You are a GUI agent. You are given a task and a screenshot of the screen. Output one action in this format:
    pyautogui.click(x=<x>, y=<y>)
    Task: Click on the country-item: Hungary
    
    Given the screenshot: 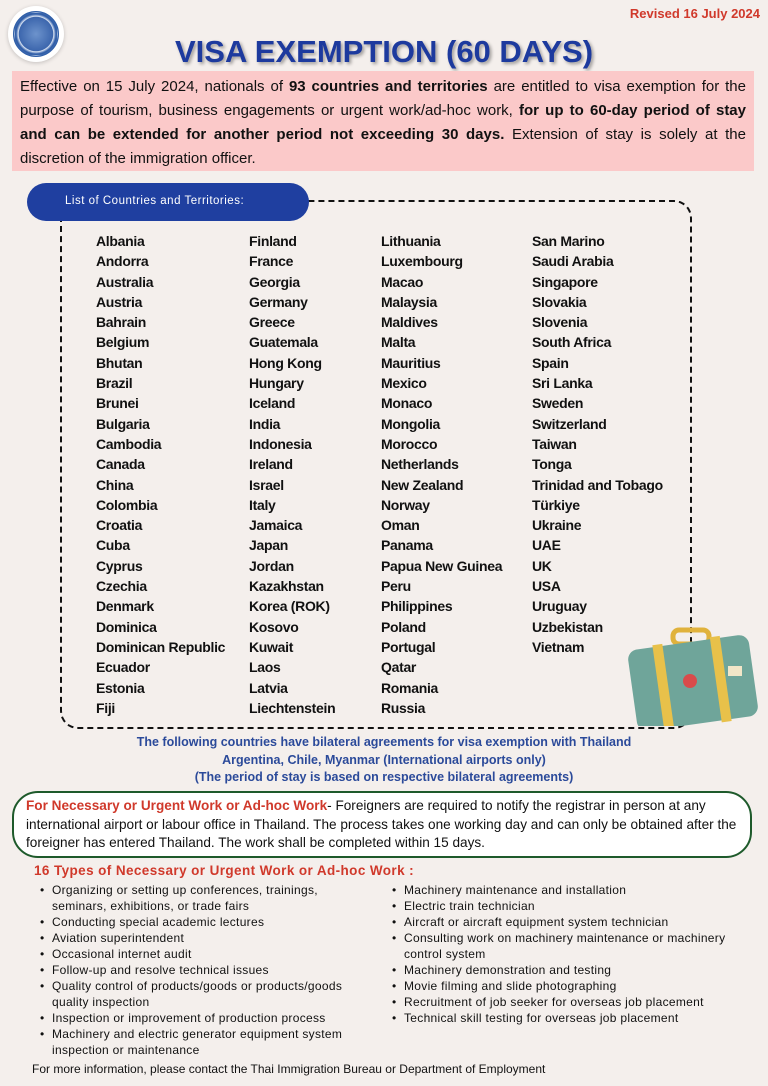 What is the action you would take?
    pyautogui.click(x=276, y=383)
    